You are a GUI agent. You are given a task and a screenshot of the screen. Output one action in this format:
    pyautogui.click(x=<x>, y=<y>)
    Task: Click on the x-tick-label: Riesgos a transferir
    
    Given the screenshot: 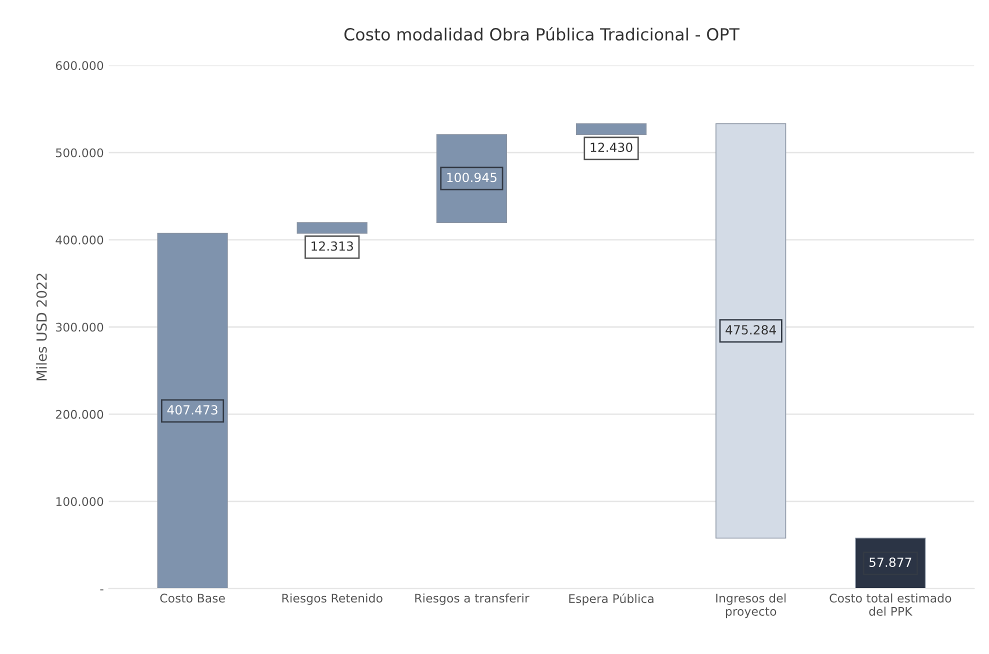 What is the action you would take?
    pyautogui.click(x=472, y=599)
    